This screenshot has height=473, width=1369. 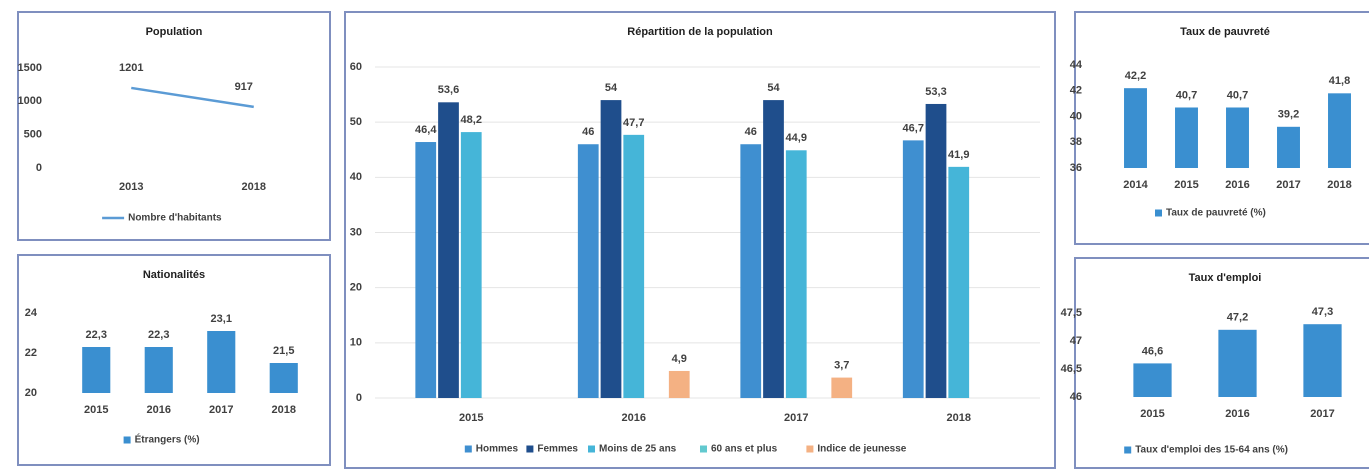 I want to click on legend-label: Taux de pauvreté (%), so click(x=1216, y=213).